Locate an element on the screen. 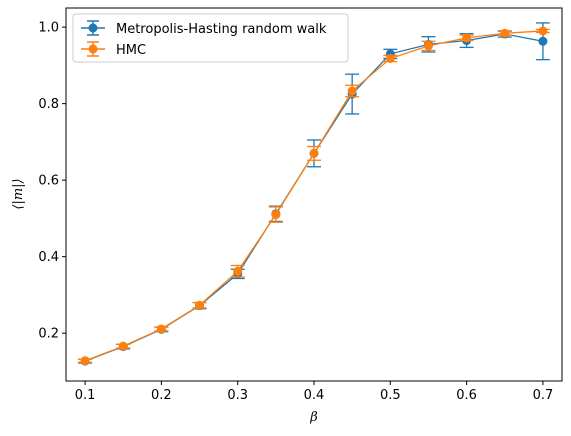 This screenshot has width=571, height=436. legend-entry-hmc: HMC is located at coordinates (113, 49).